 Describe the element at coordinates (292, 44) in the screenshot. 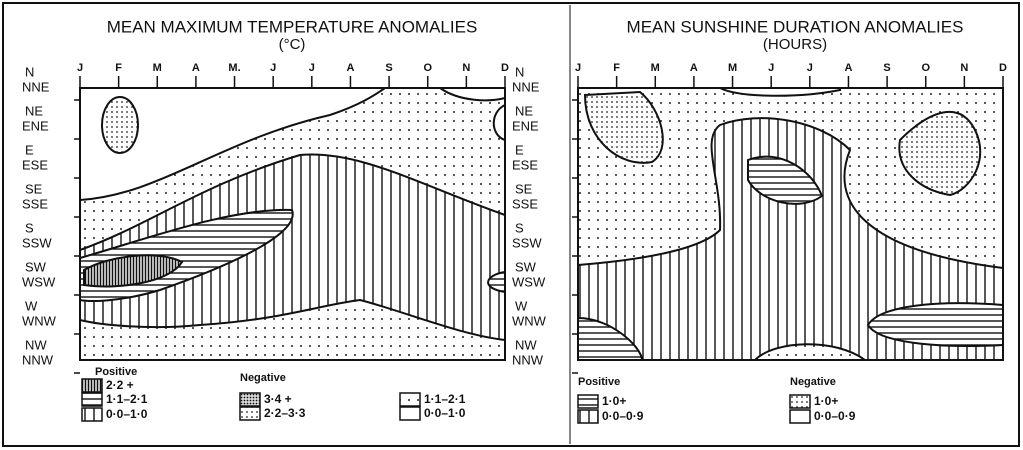

I see `panel-unit: (°C)` at that location.